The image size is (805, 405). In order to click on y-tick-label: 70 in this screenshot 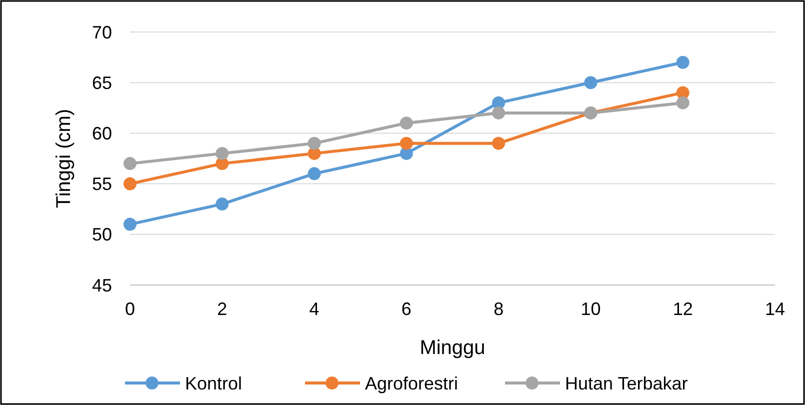, I will do `click(102, 32)`.